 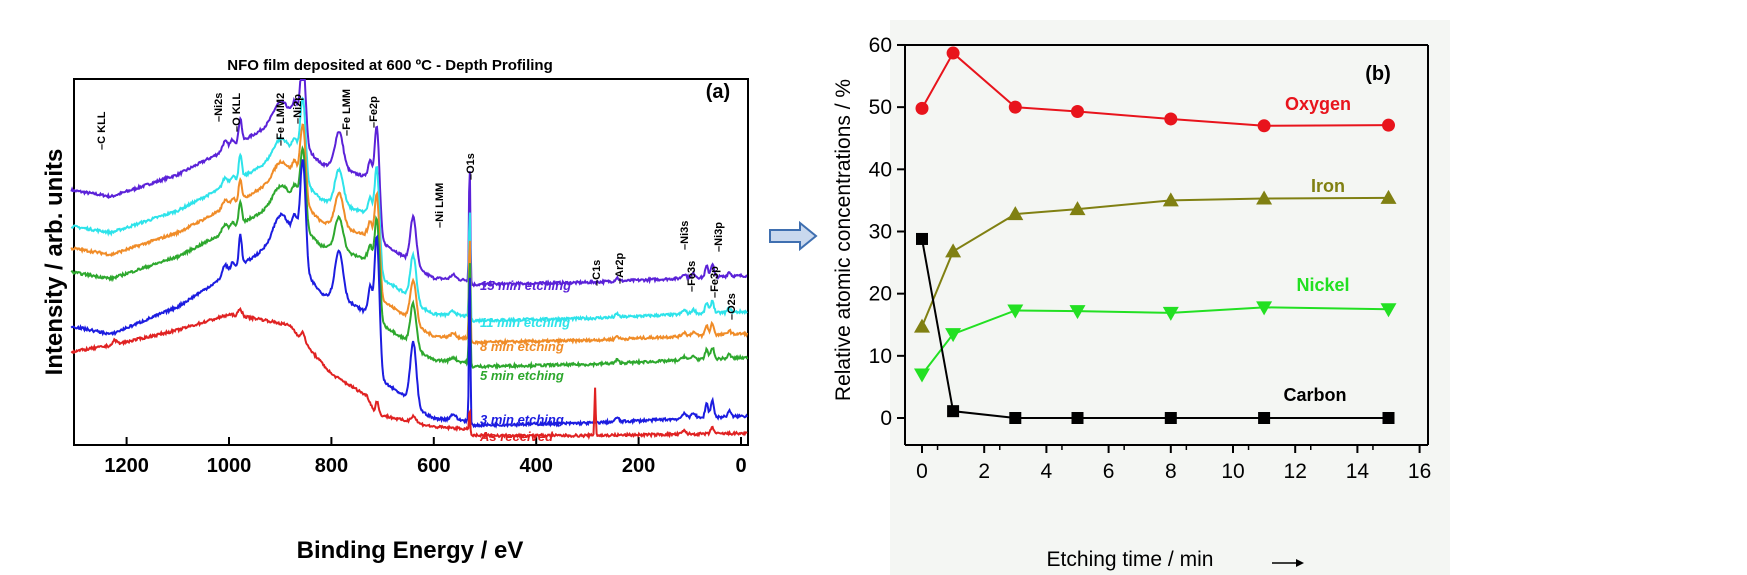 I want to click on panel-b-ylabel: Relative atomic concentrations / %, so click(x=843, y=240).